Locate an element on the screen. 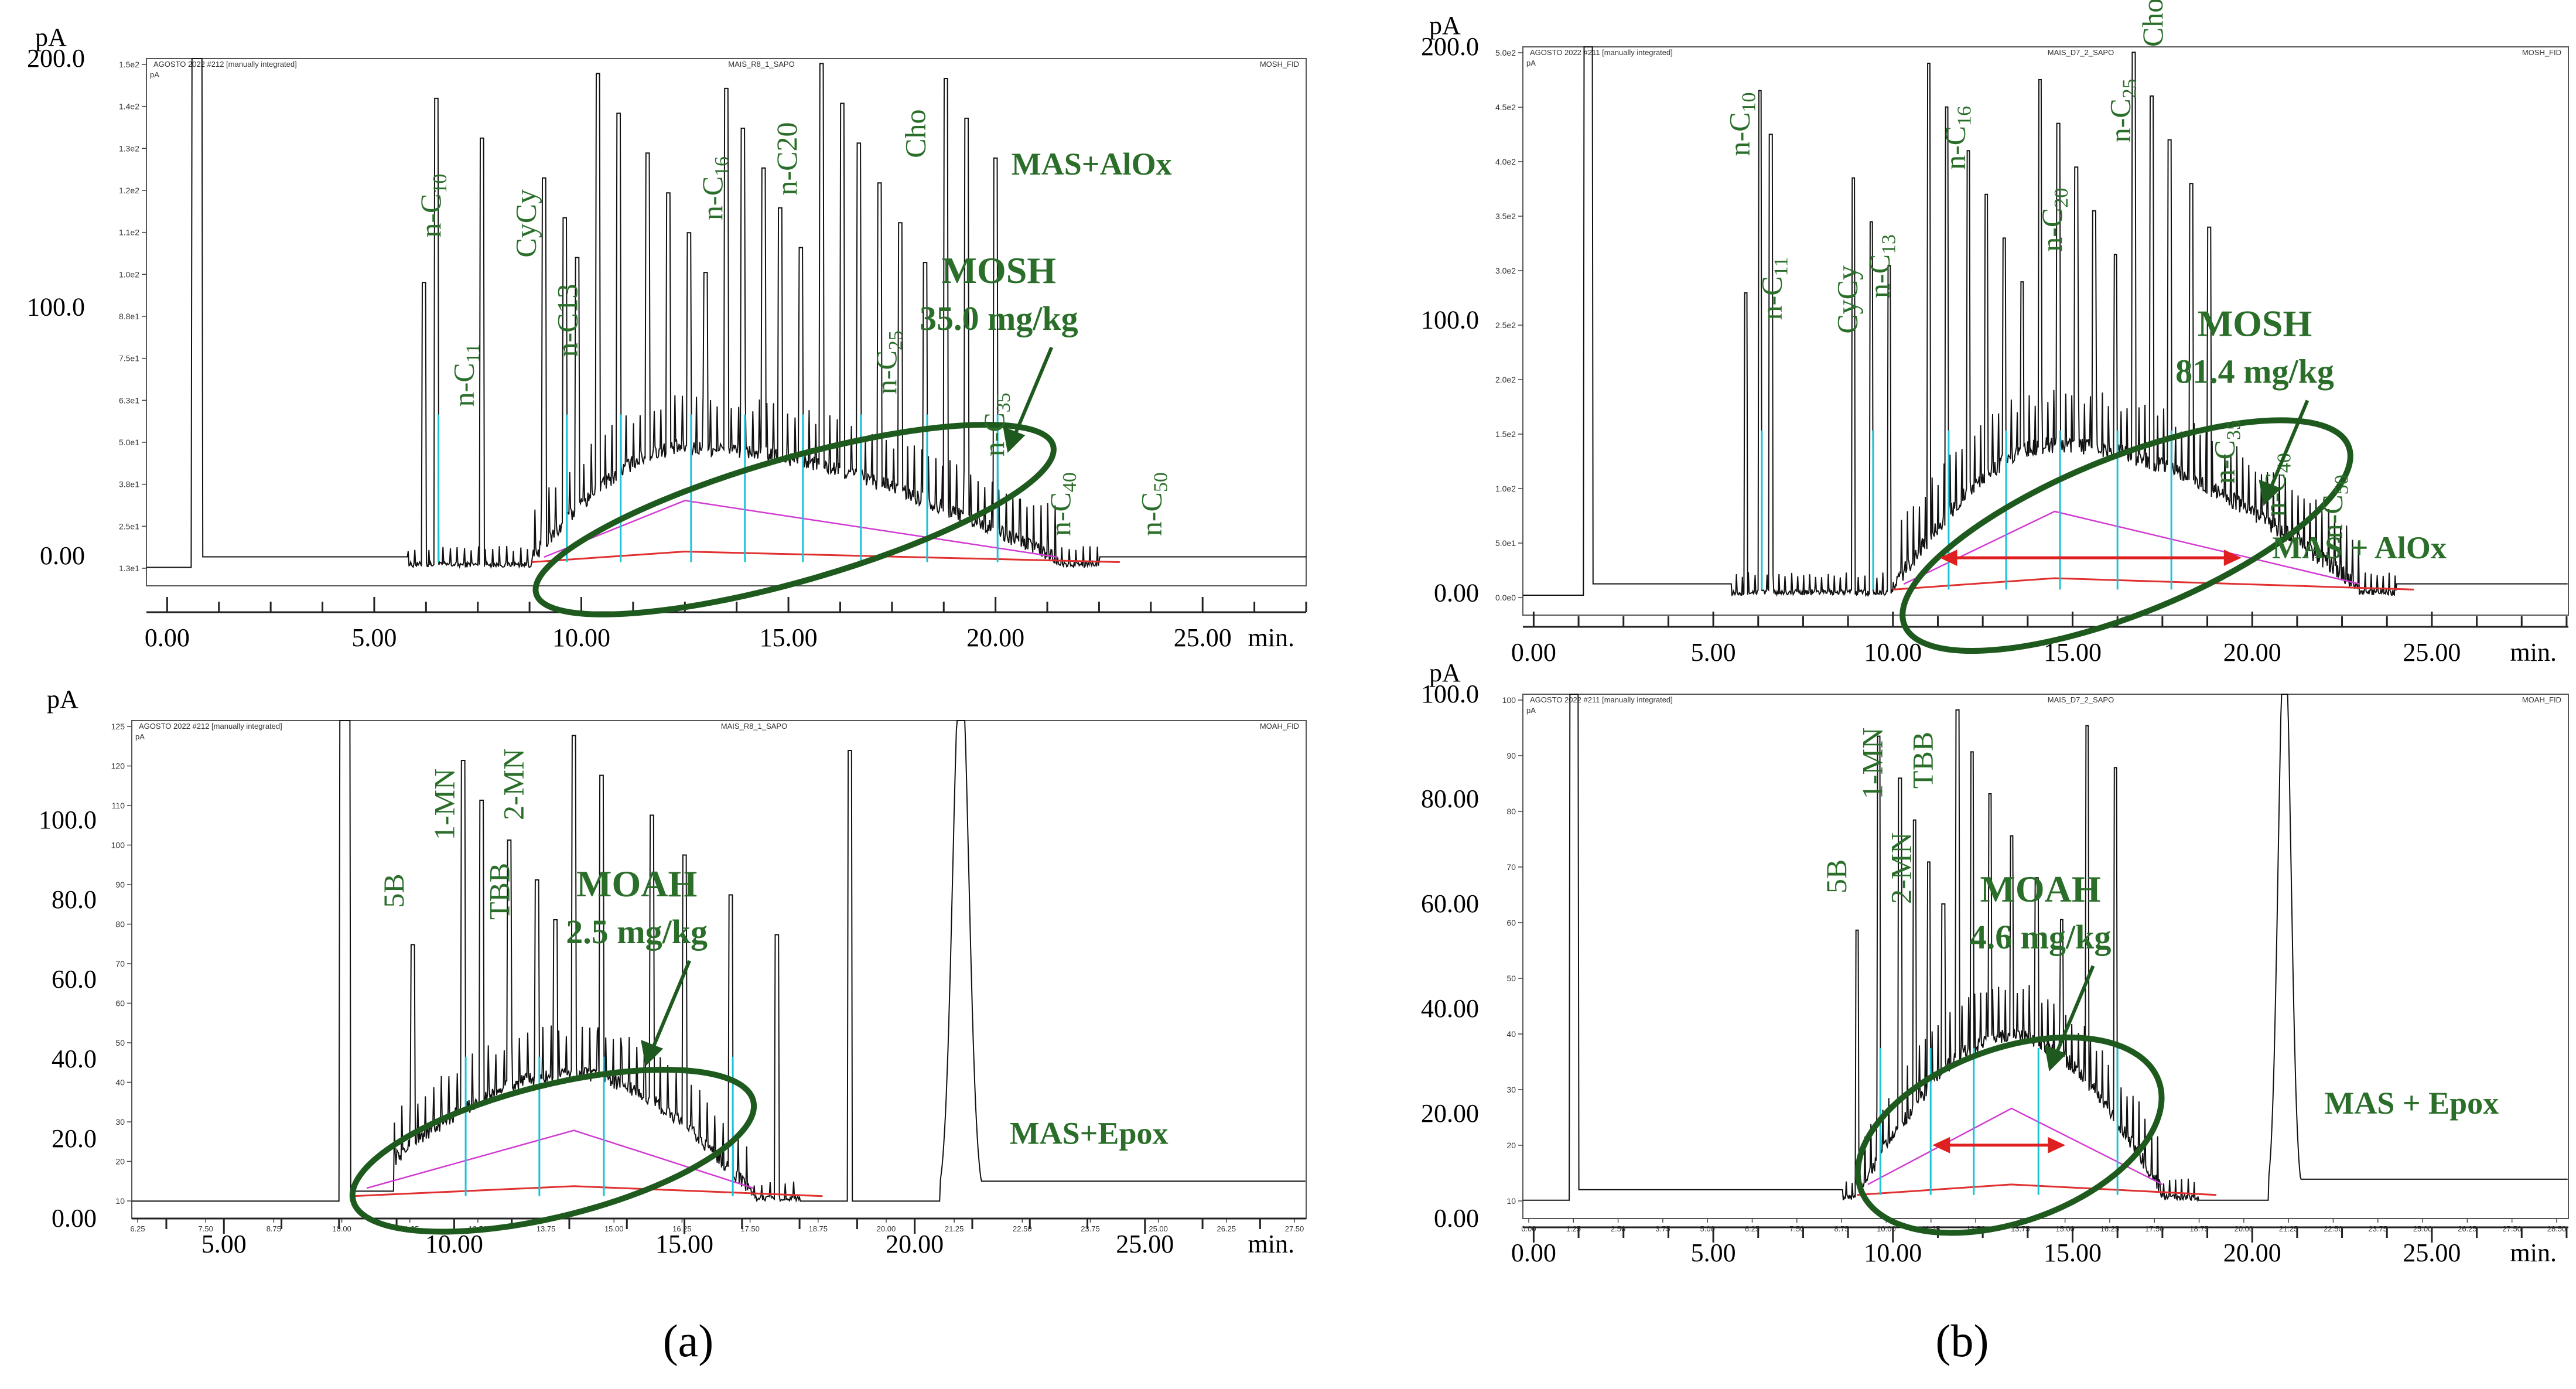 This screenshot has width=2576, height=1389. inner-x-tick-label: 27.50 is located at coordinates (2512, 1229).